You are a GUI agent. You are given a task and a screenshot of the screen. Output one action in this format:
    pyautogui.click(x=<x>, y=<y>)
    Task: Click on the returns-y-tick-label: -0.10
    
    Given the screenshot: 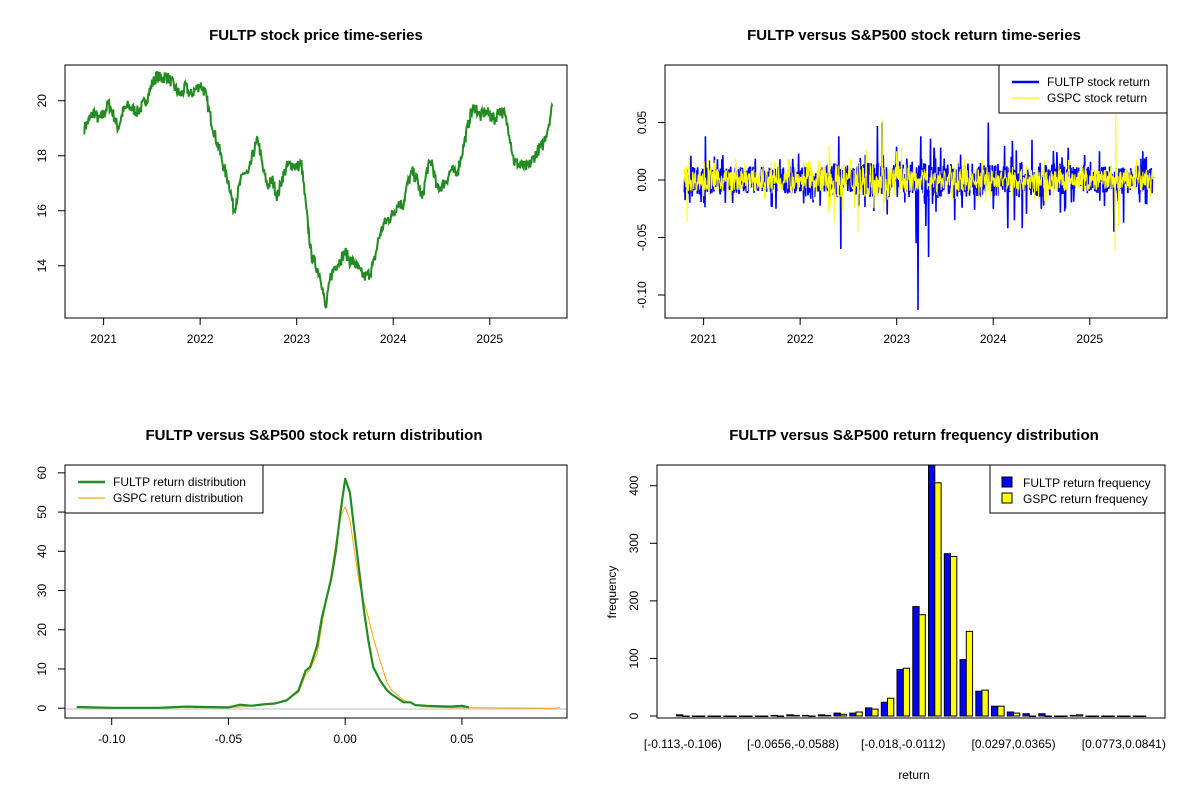 What is the action you would take?
    pyautogui.click(x=642, y=295)
    